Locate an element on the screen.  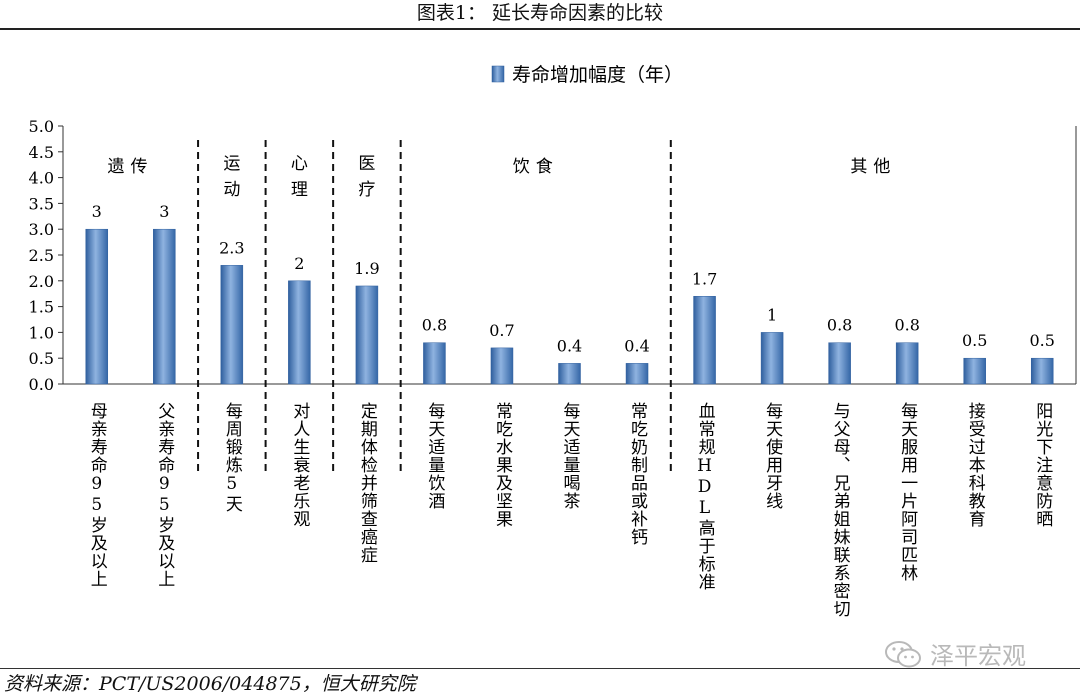
footer-divider is located at coordinates (540, 668).